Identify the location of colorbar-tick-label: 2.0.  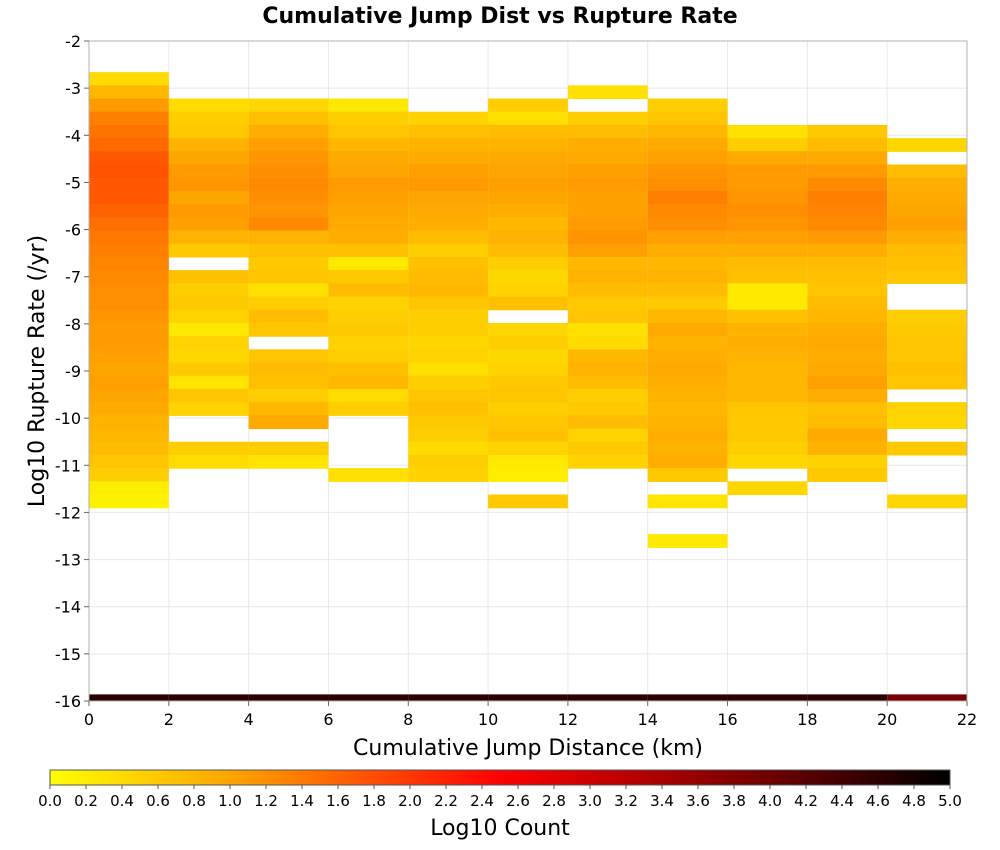
(410, 801).